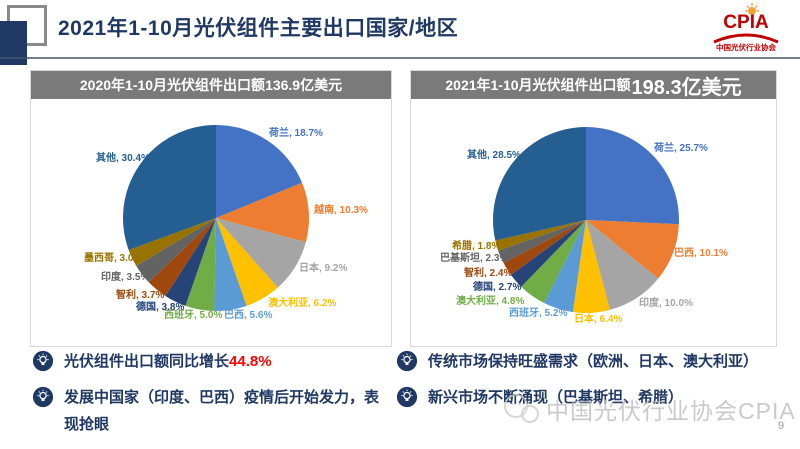 This screenshot has width=800, height=449. What do you see at coordinates (490, 301) in the screenshot?
I see `pie-label-澳大利亚: 澳大利亚, 4.8%` at bounding box center [490, 301].